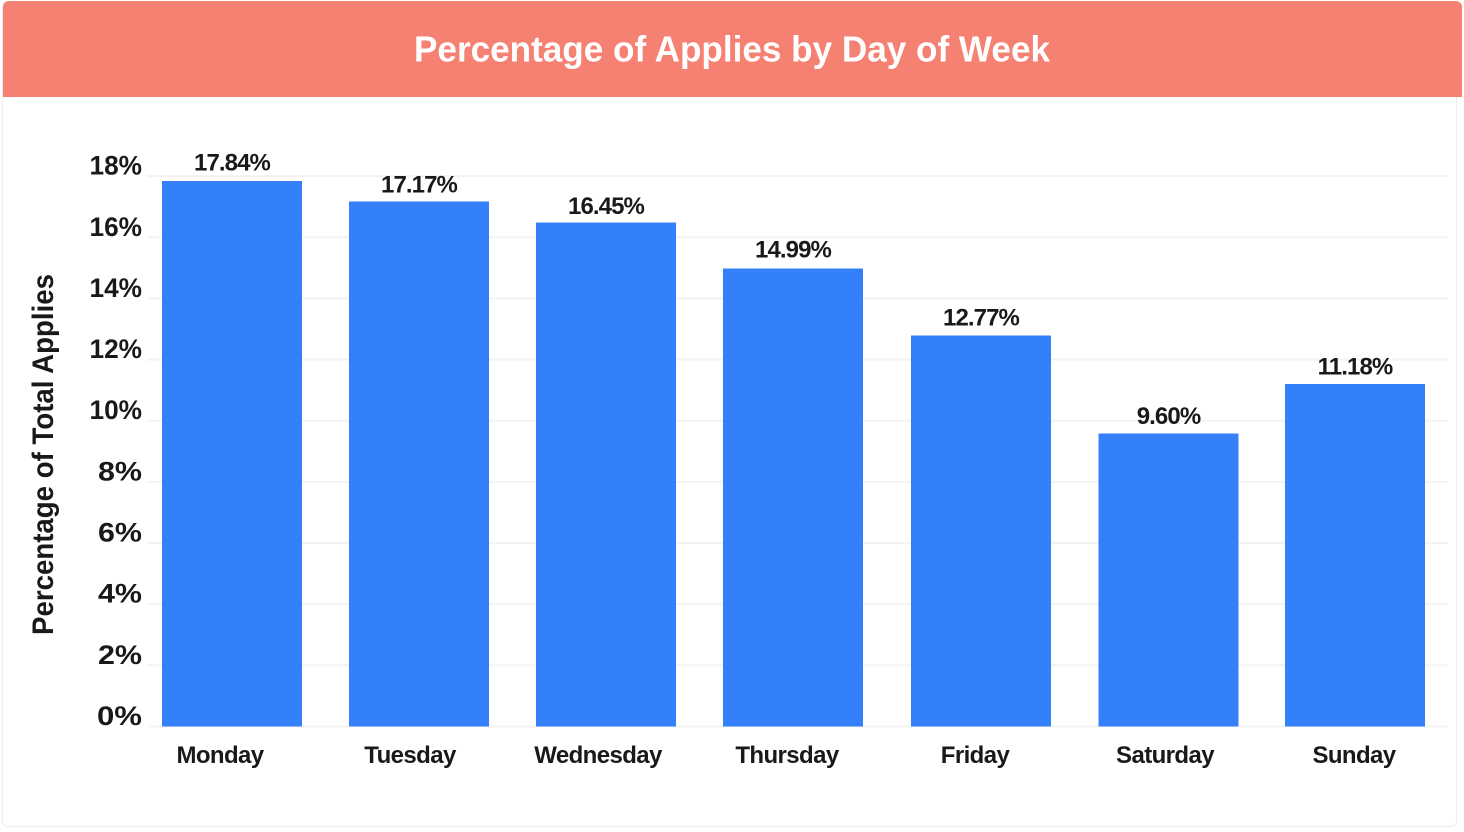 The height and width of the screenshot is (832, 1464). Describe the element at coordinates (116, 288) in the screenshot. I see `svg-text: 14%` at that location.